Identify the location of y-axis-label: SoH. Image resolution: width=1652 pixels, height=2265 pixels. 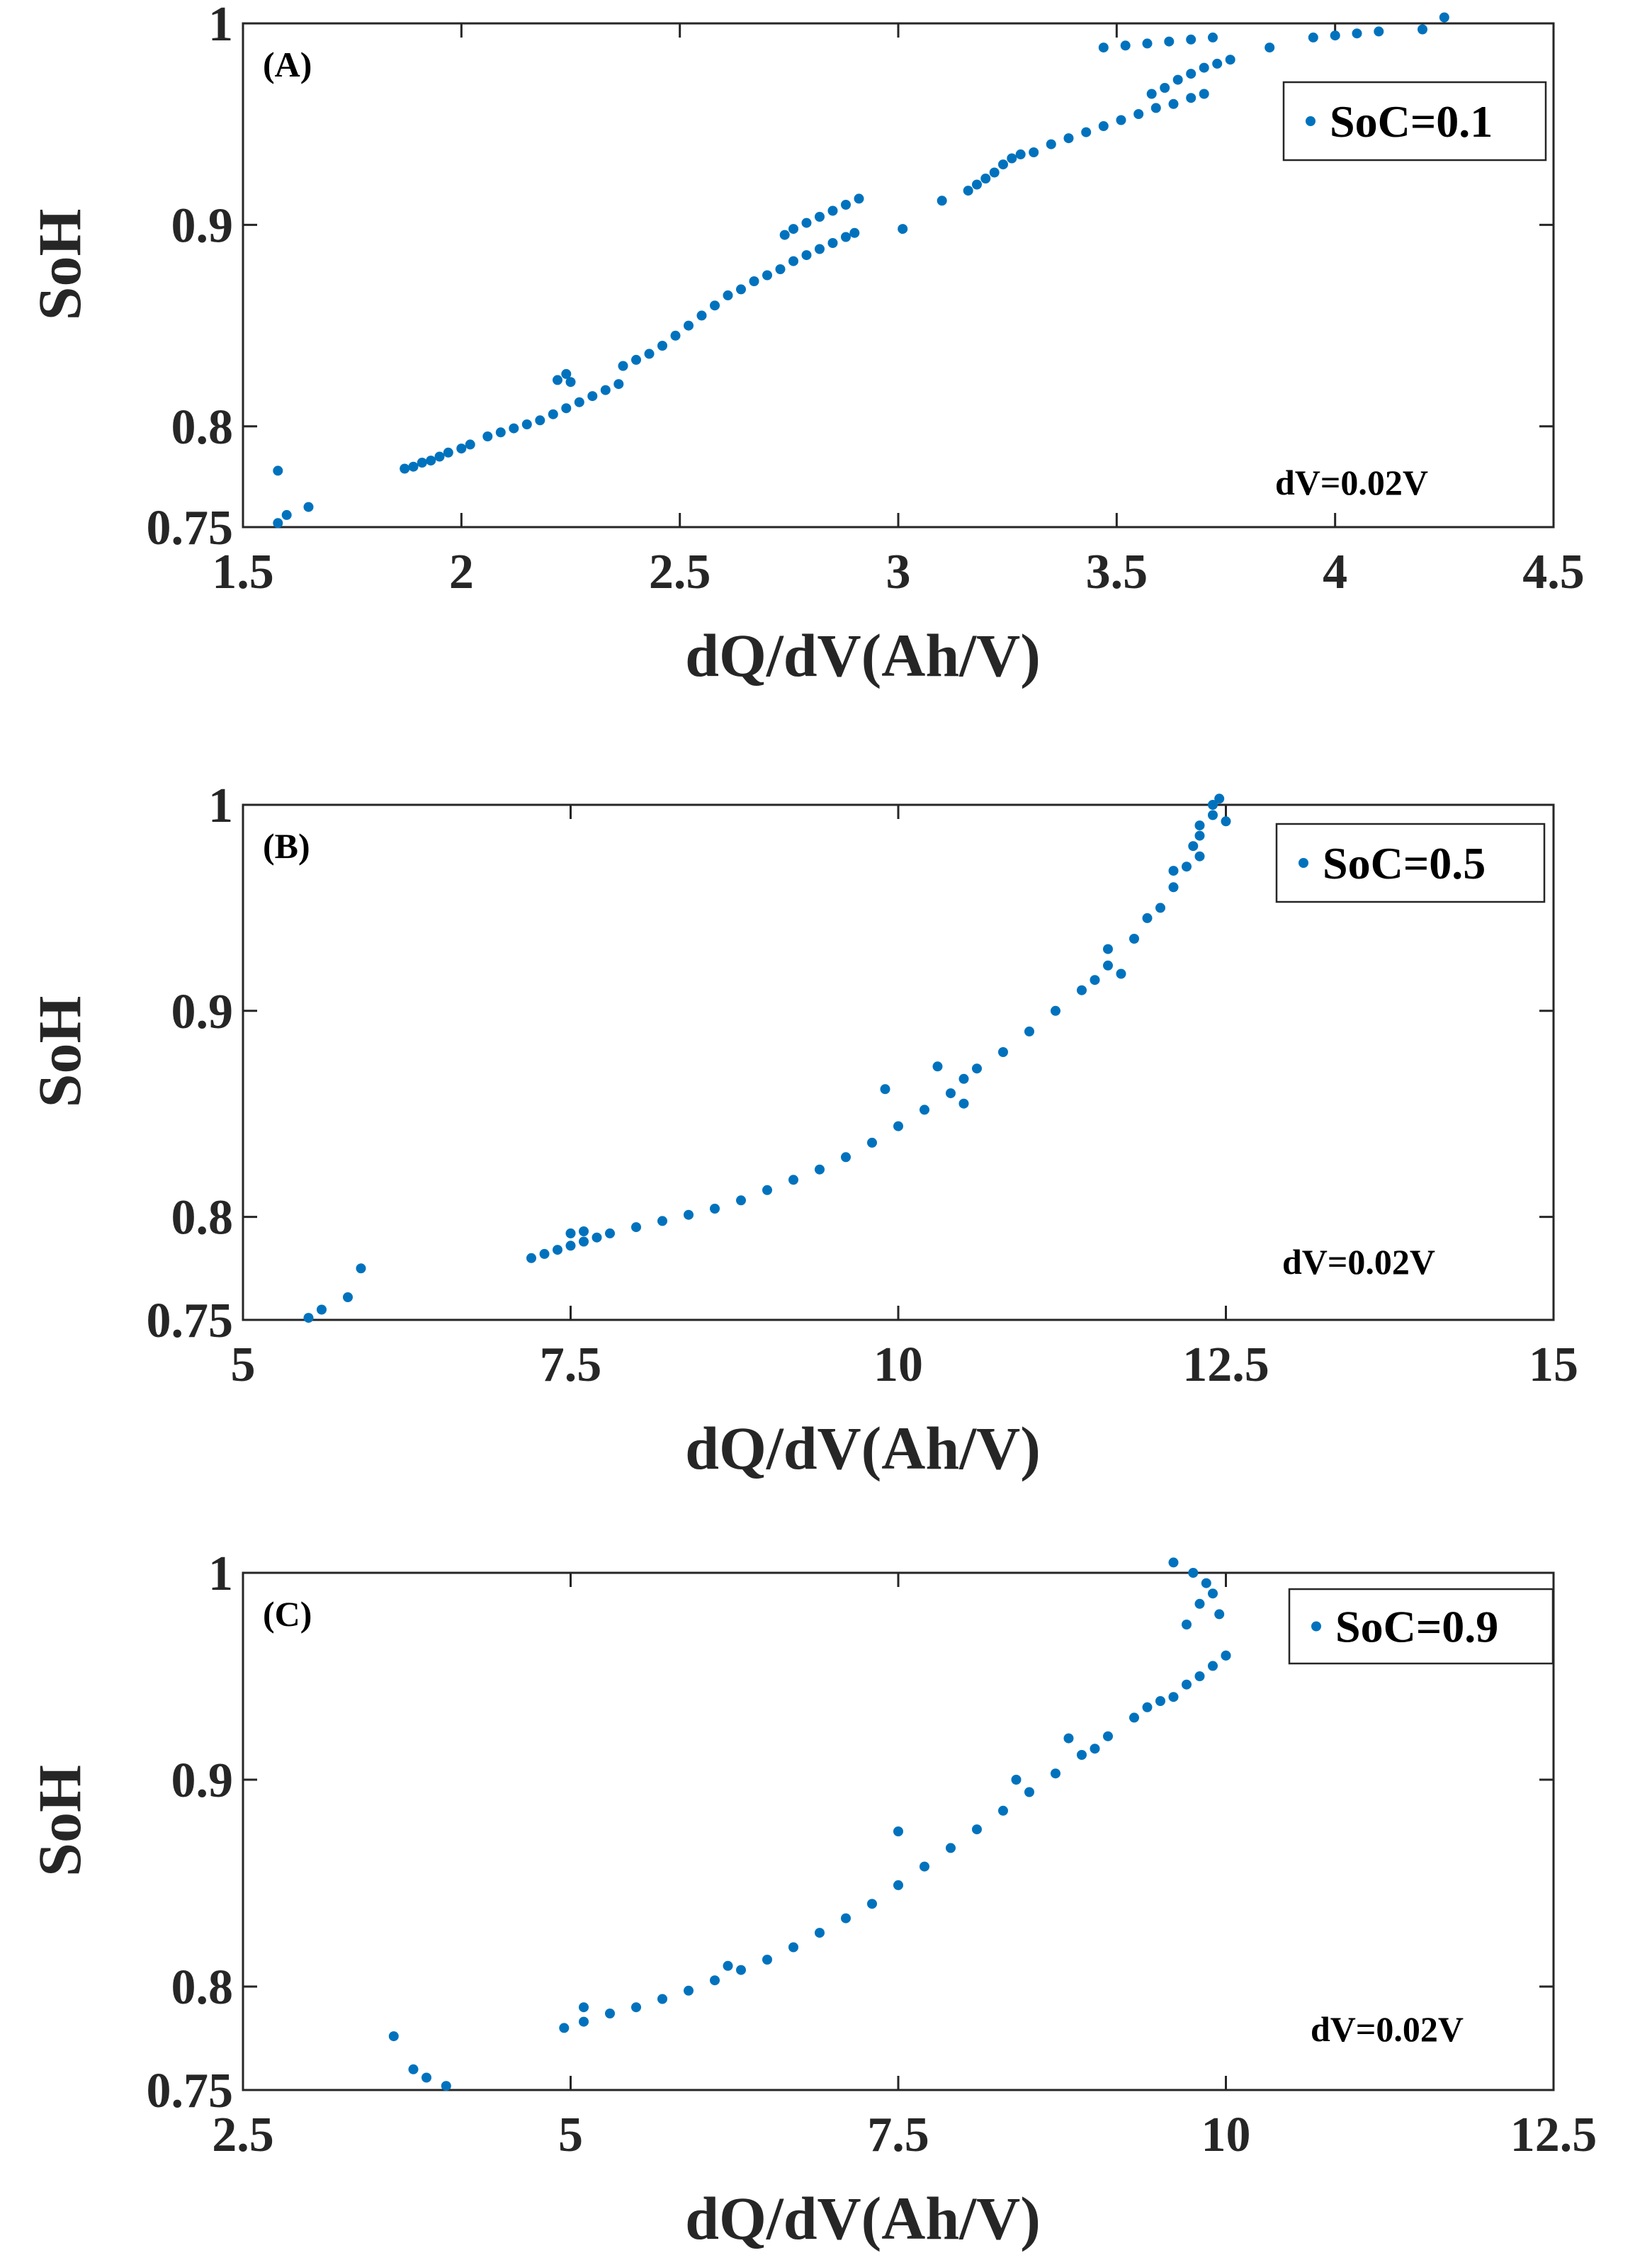
(60, 1821).